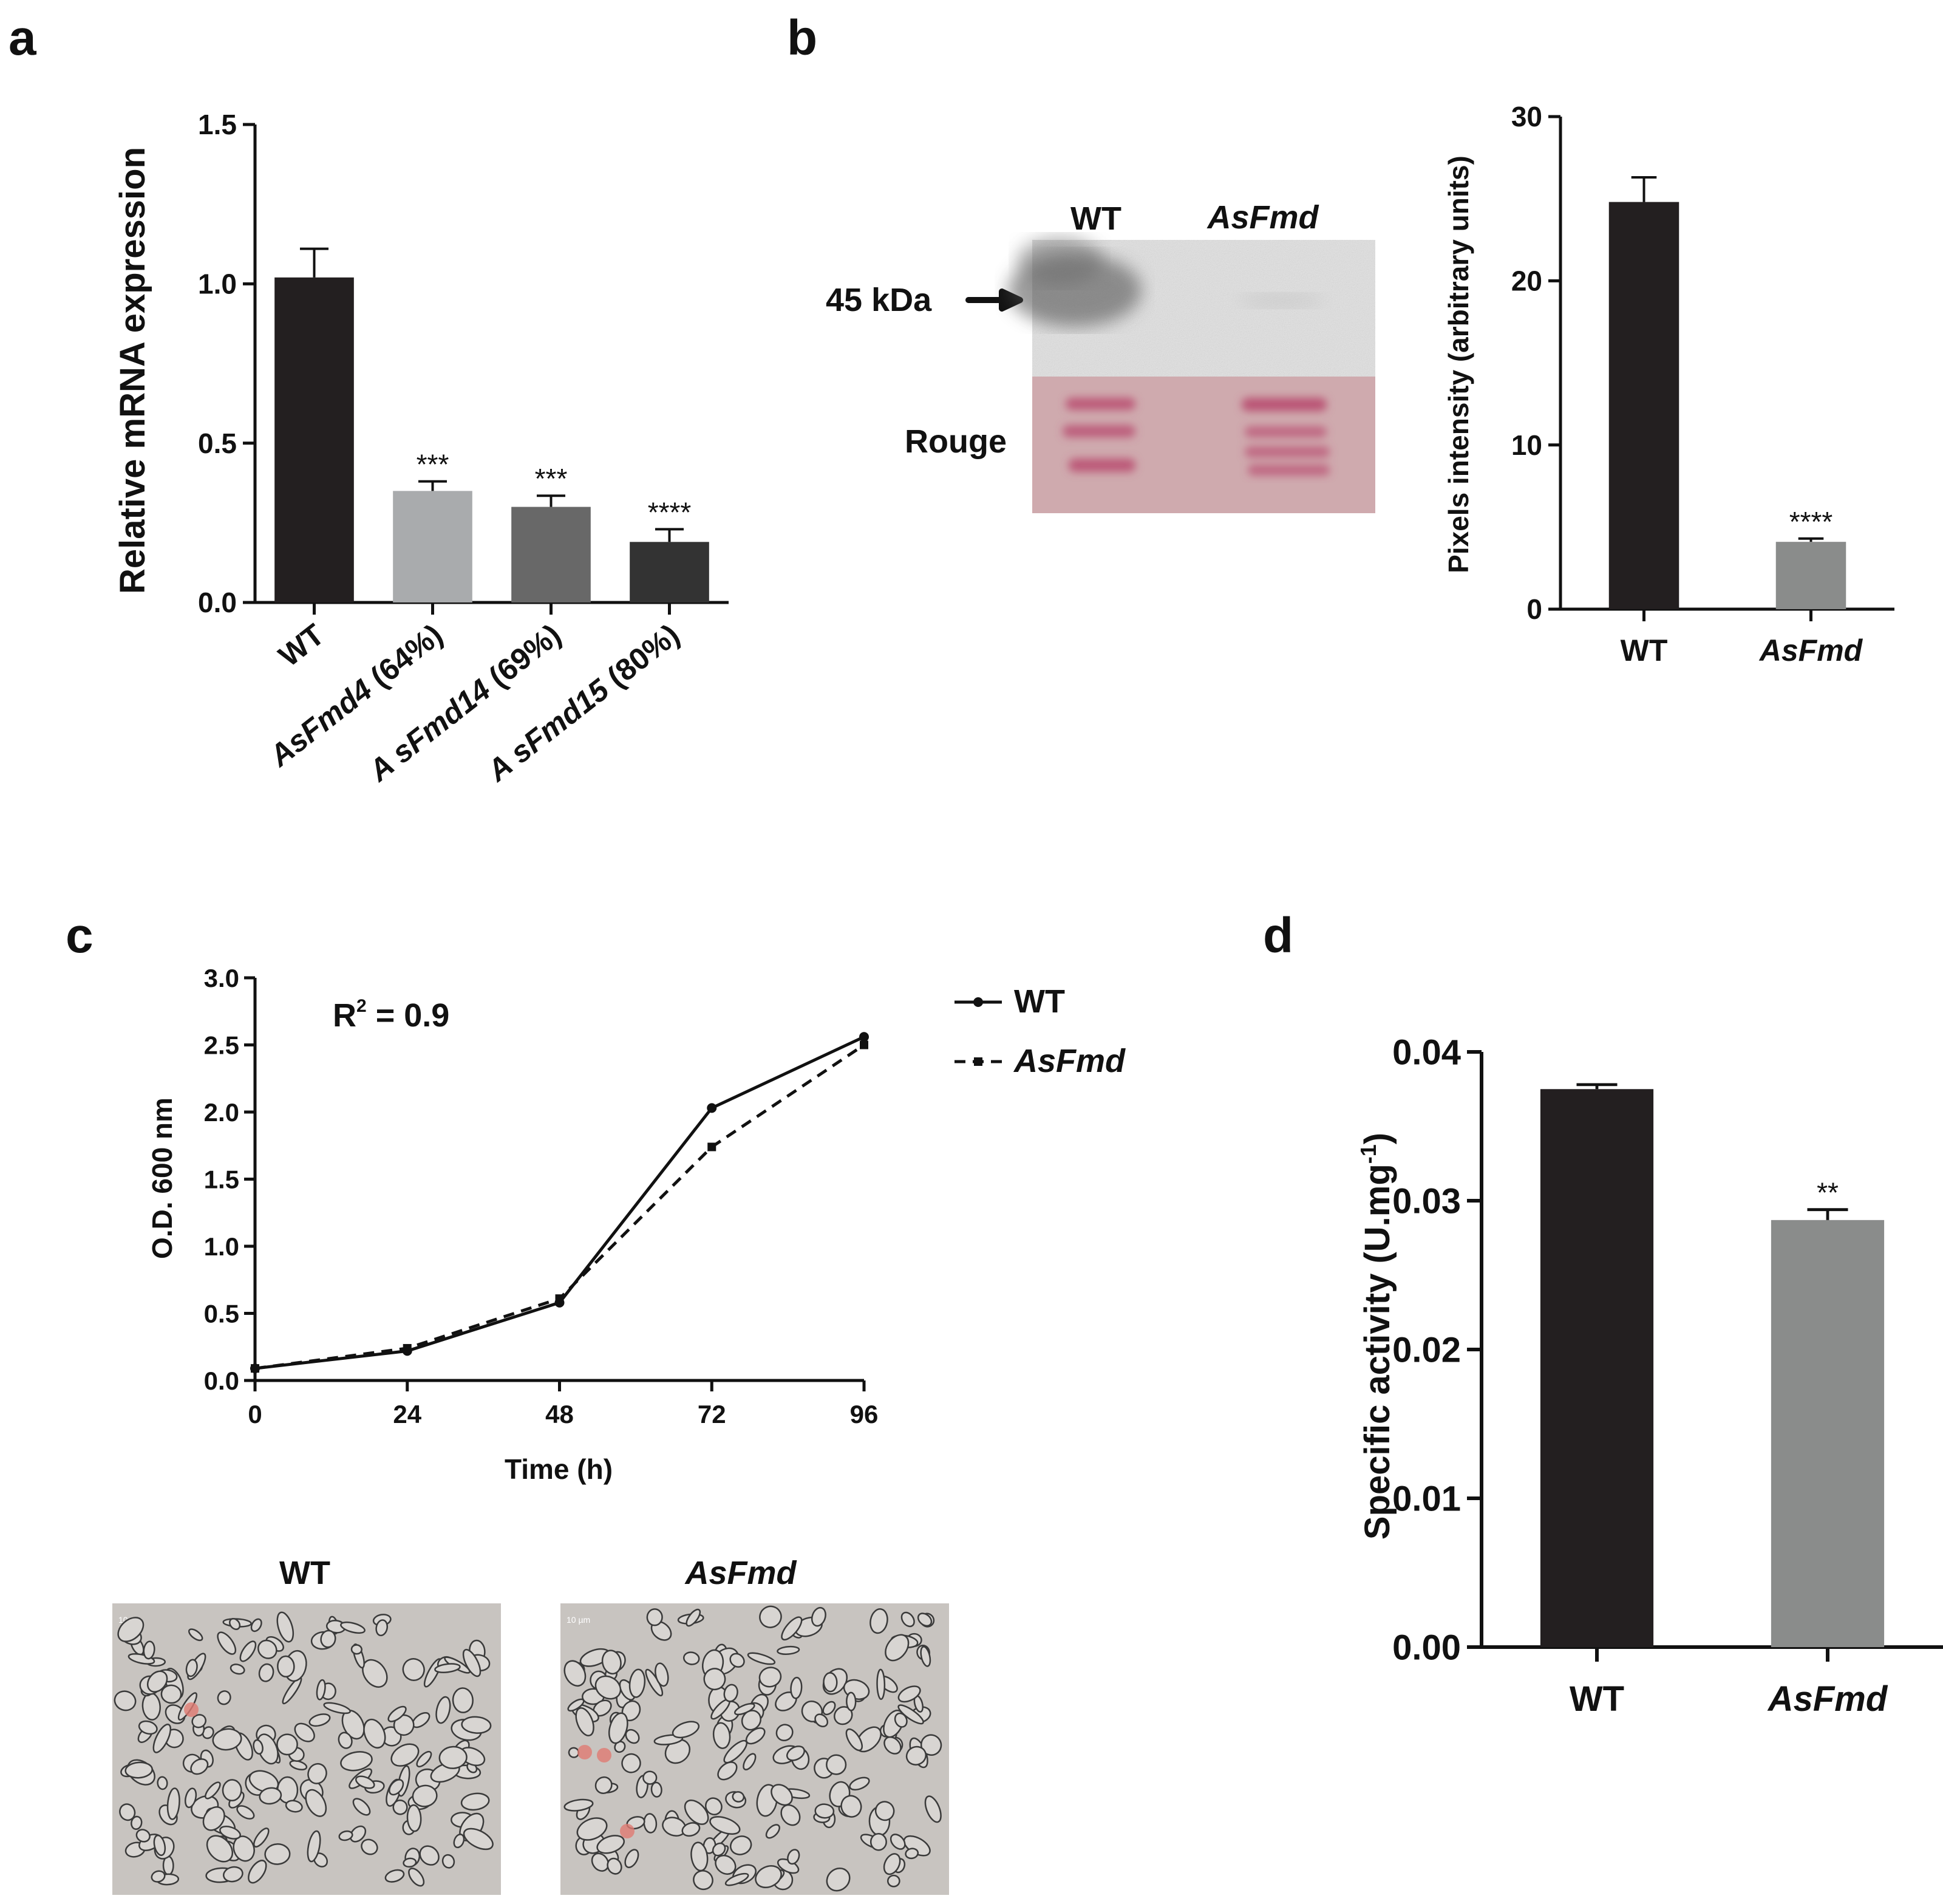 The height and width of the screenshot is (1904, 1943). What do you see at coordinates (879, 300) in the screenshot?
I see `blot-marker-label: 45 kDa` at bounding box center [879, 300].